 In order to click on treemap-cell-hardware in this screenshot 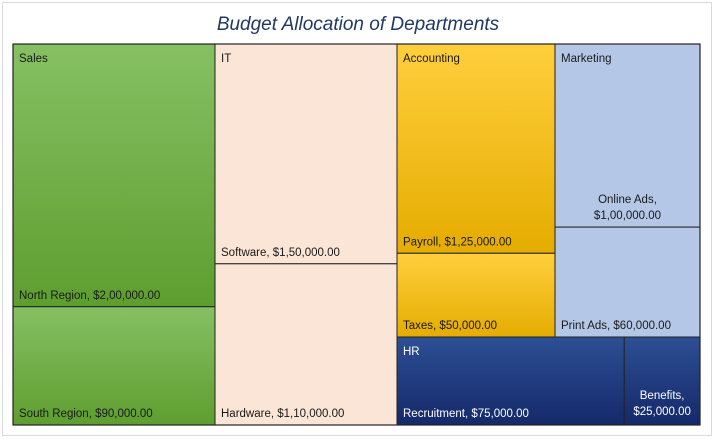, I will do `click(306, 344)`.